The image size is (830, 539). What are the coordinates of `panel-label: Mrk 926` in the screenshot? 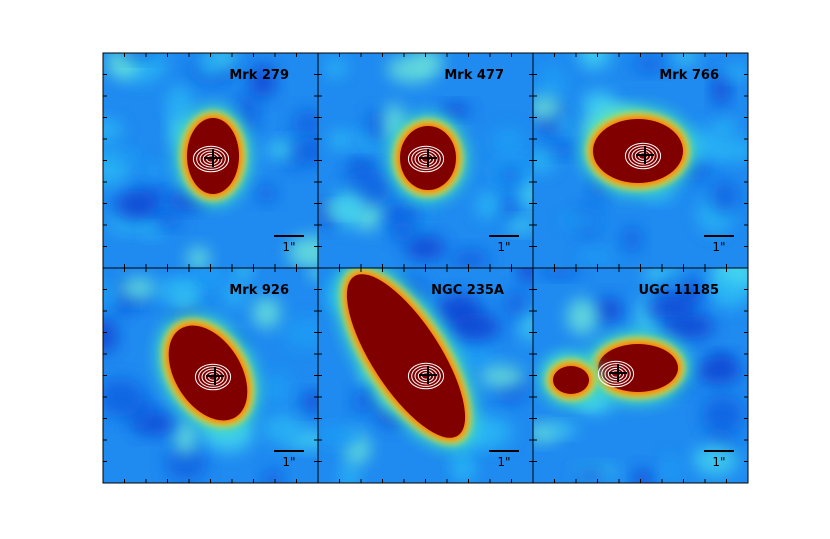 It's located at (259, 290).